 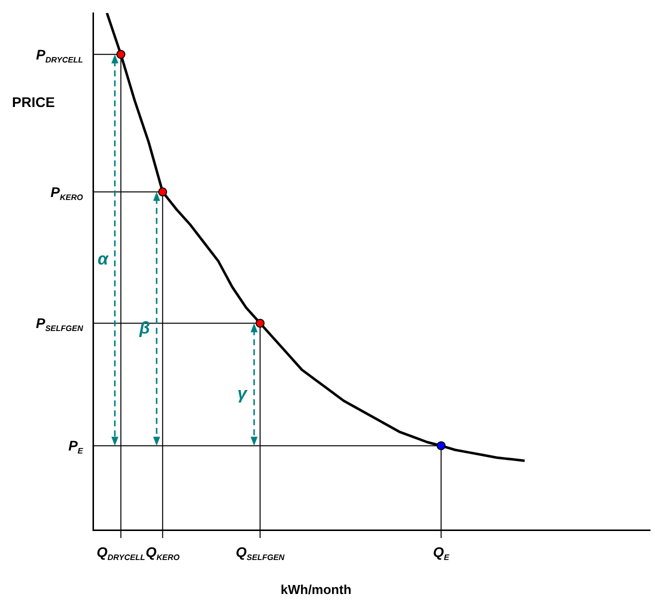 I want to click on annotation: β, so click(x=144, y=328).